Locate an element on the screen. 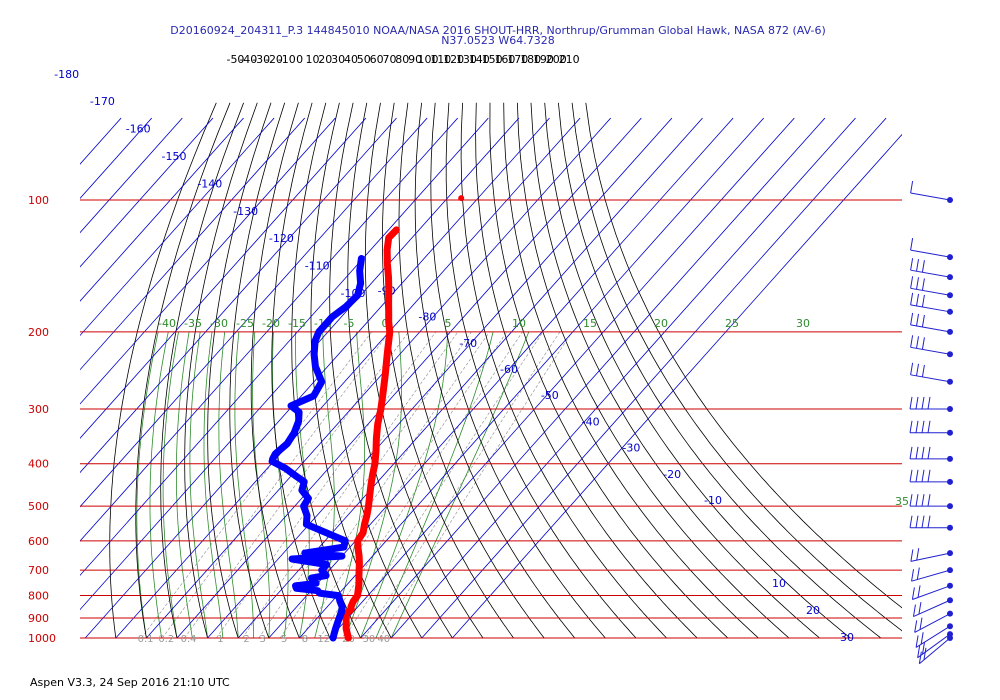  mixing-ratio-line is located at coordinates (421, 485).